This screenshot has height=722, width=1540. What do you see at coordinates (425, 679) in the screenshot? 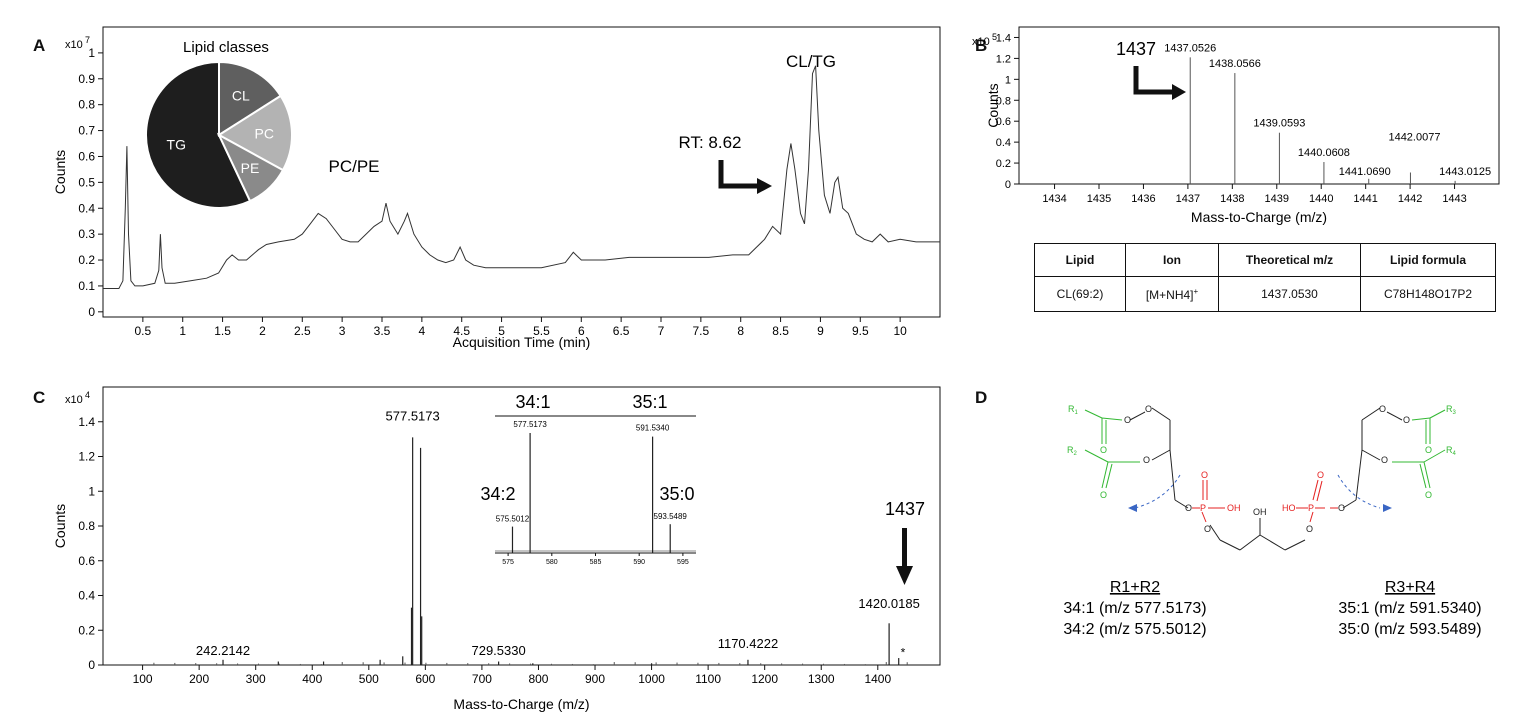
I see `ms-x-tick-label: 600` at bounding box center [425, 679].